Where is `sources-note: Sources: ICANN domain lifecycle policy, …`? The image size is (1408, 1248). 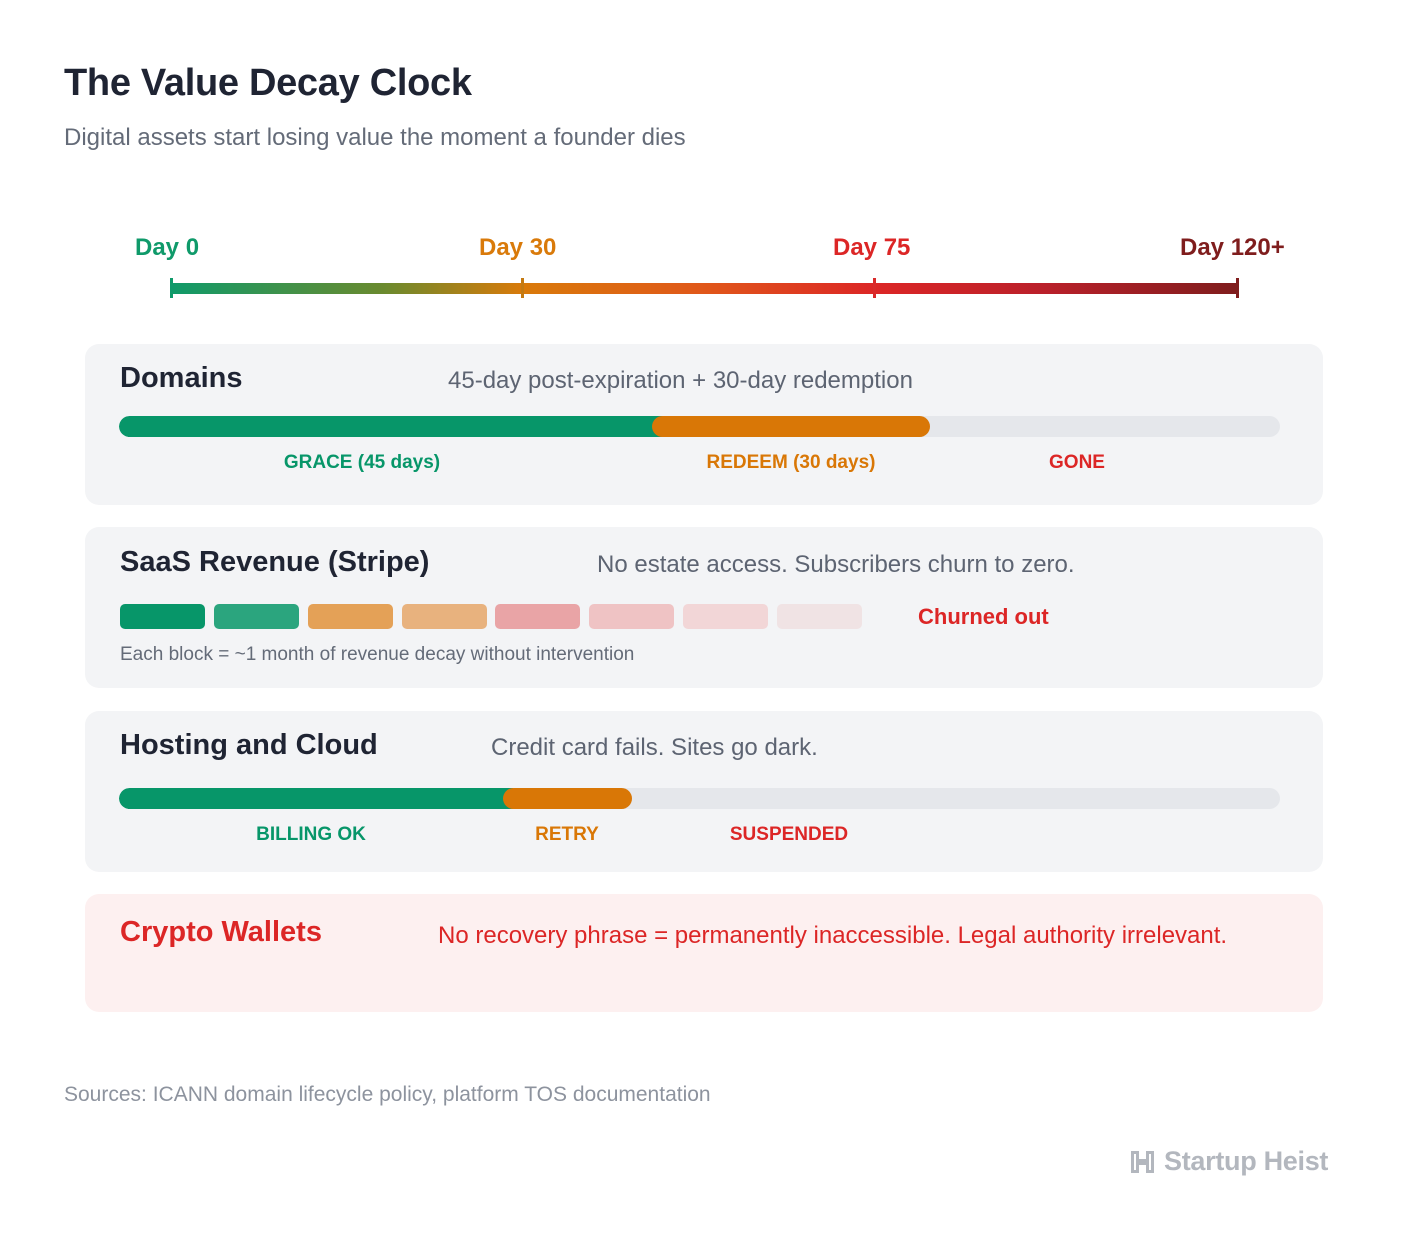
sources-note: Sources: ICANN domain lifecycle policy, … is located at coordinates (387, 1094).